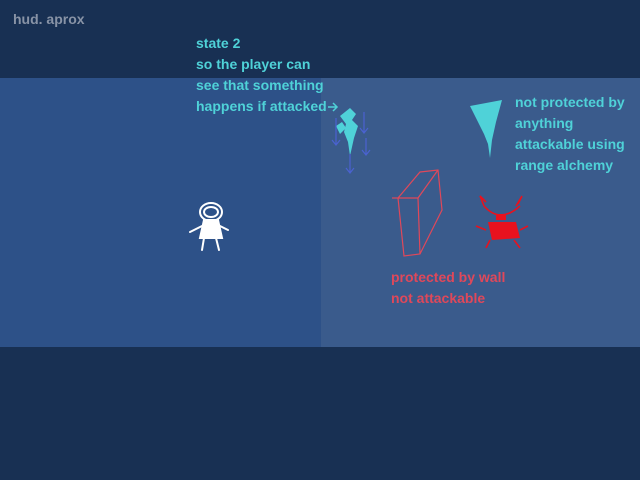 The image size is (640, 480). What do you see at coordinates (417, 213) in the screenshot?
I see `red-wall` at bounding box center [417, 213].